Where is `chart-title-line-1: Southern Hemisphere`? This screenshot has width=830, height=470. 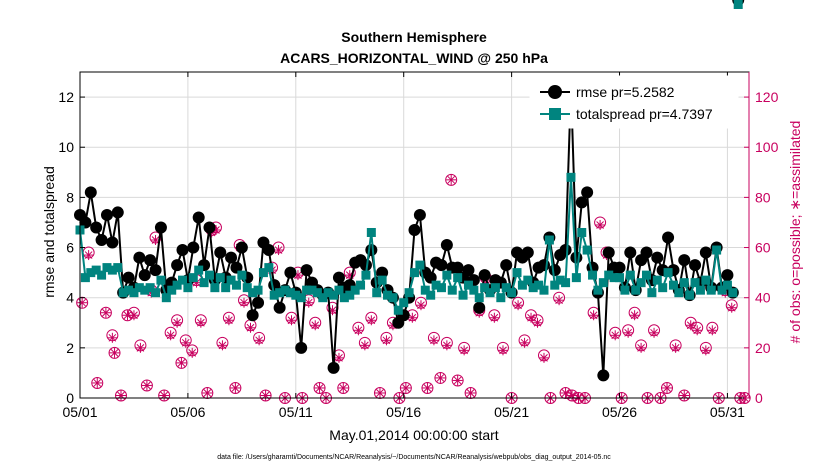 chart-title-line-1: Southern Hemisphere is located at coordinates (414, 37).